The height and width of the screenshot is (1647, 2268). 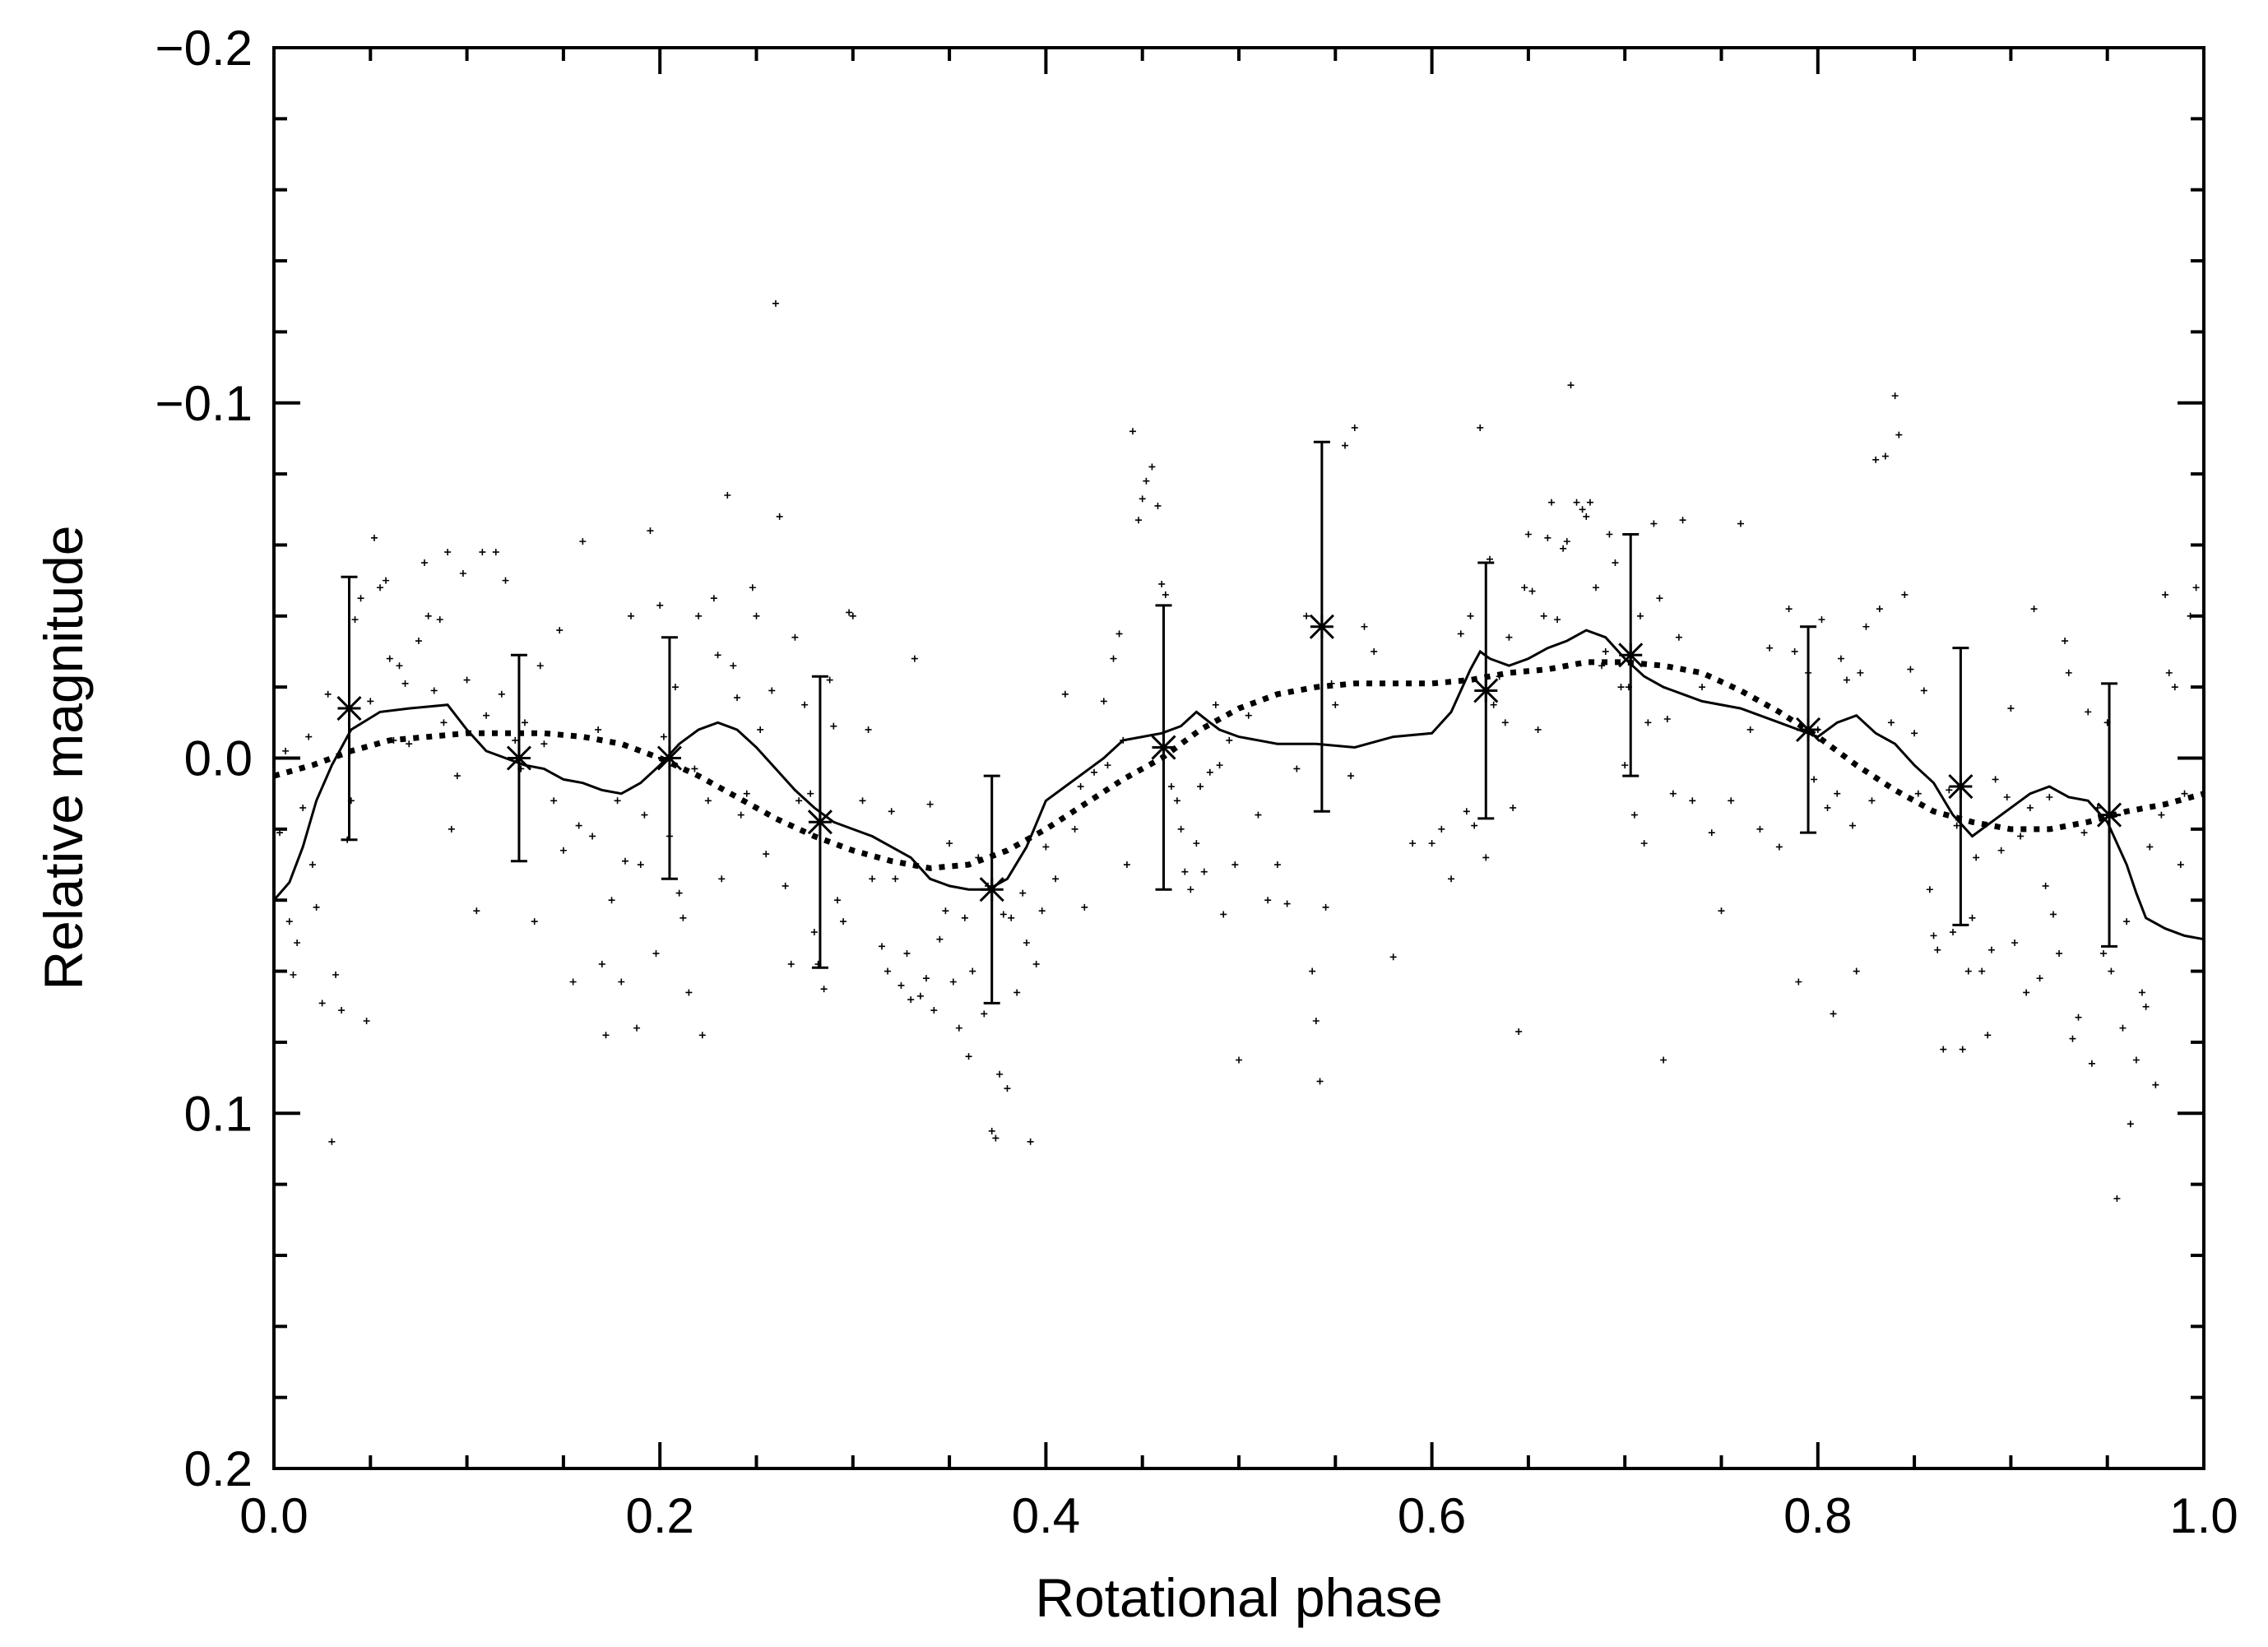 I want to click on y-tick-label: 0.1, so click(x=218, y=1113).